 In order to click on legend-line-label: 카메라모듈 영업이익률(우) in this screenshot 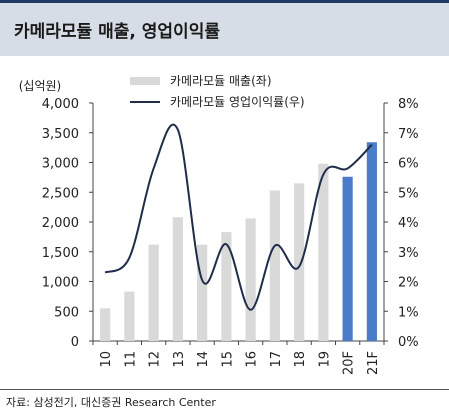, I will do `click(237, 102)`.